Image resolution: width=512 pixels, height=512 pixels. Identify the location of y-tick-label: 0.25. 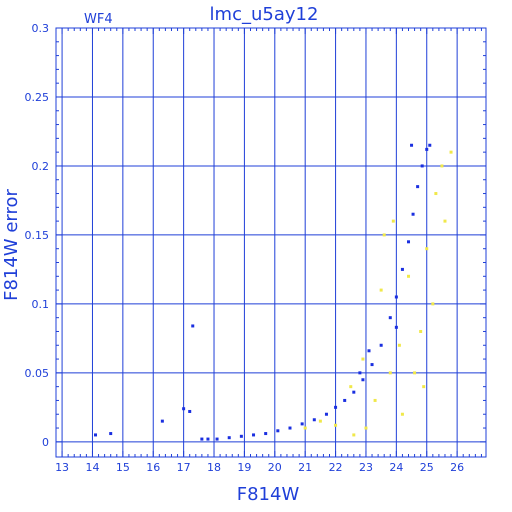
(37, 97).